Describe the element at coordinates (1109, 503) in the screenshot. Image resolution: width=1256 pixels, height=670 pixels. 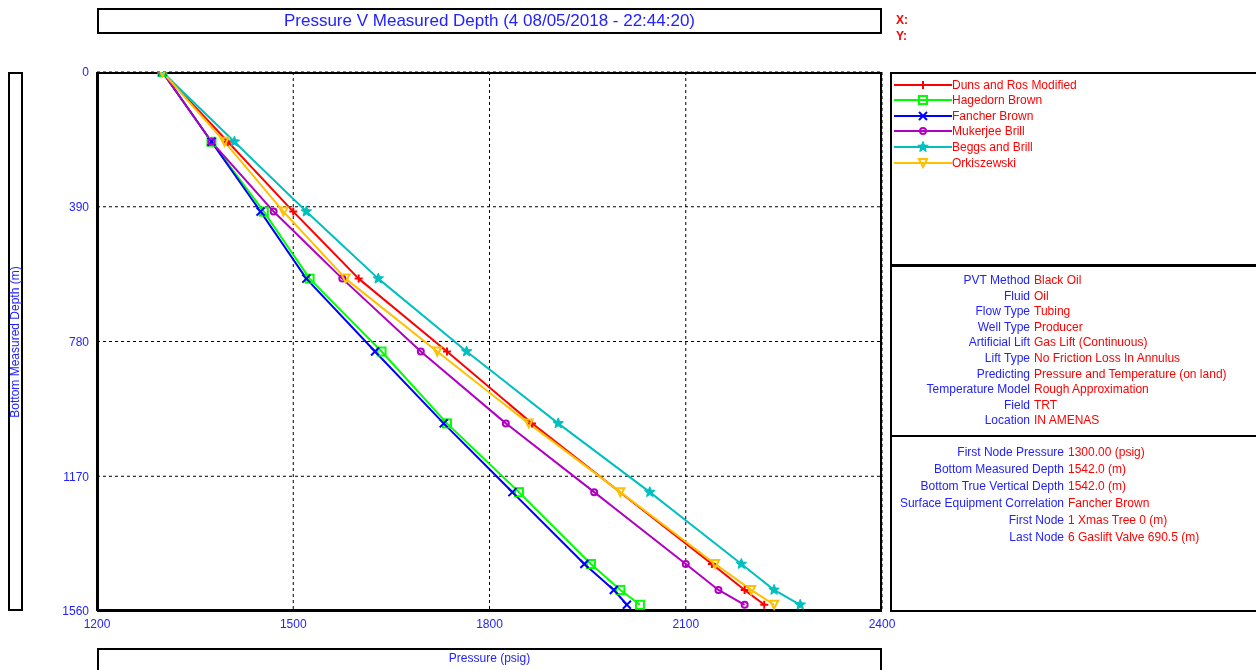
I see `text: Fancher Brown` at that location.